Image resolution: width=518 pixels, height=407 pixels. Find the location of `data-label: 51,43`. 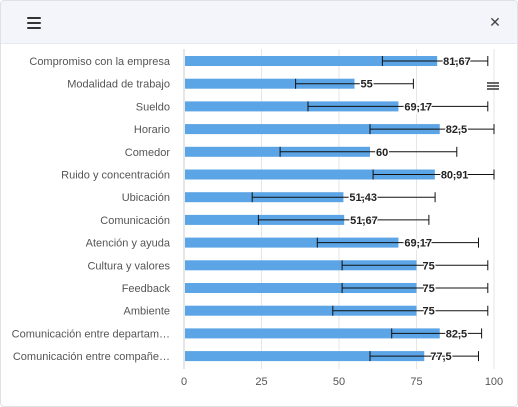

data-label: 51,43 is located at coordinates (363, 198).